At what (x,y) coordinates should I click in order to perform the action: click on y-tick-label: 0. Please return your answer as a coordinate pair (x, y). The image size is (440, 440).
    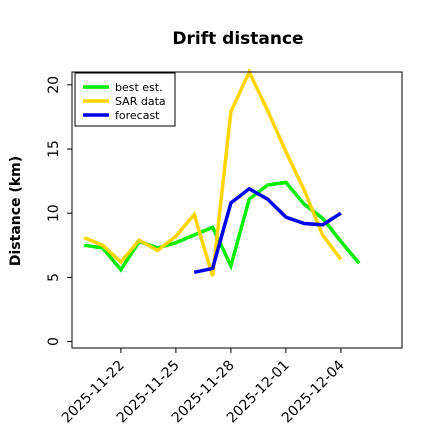
    Looking at the image, I should click on (54, 341).